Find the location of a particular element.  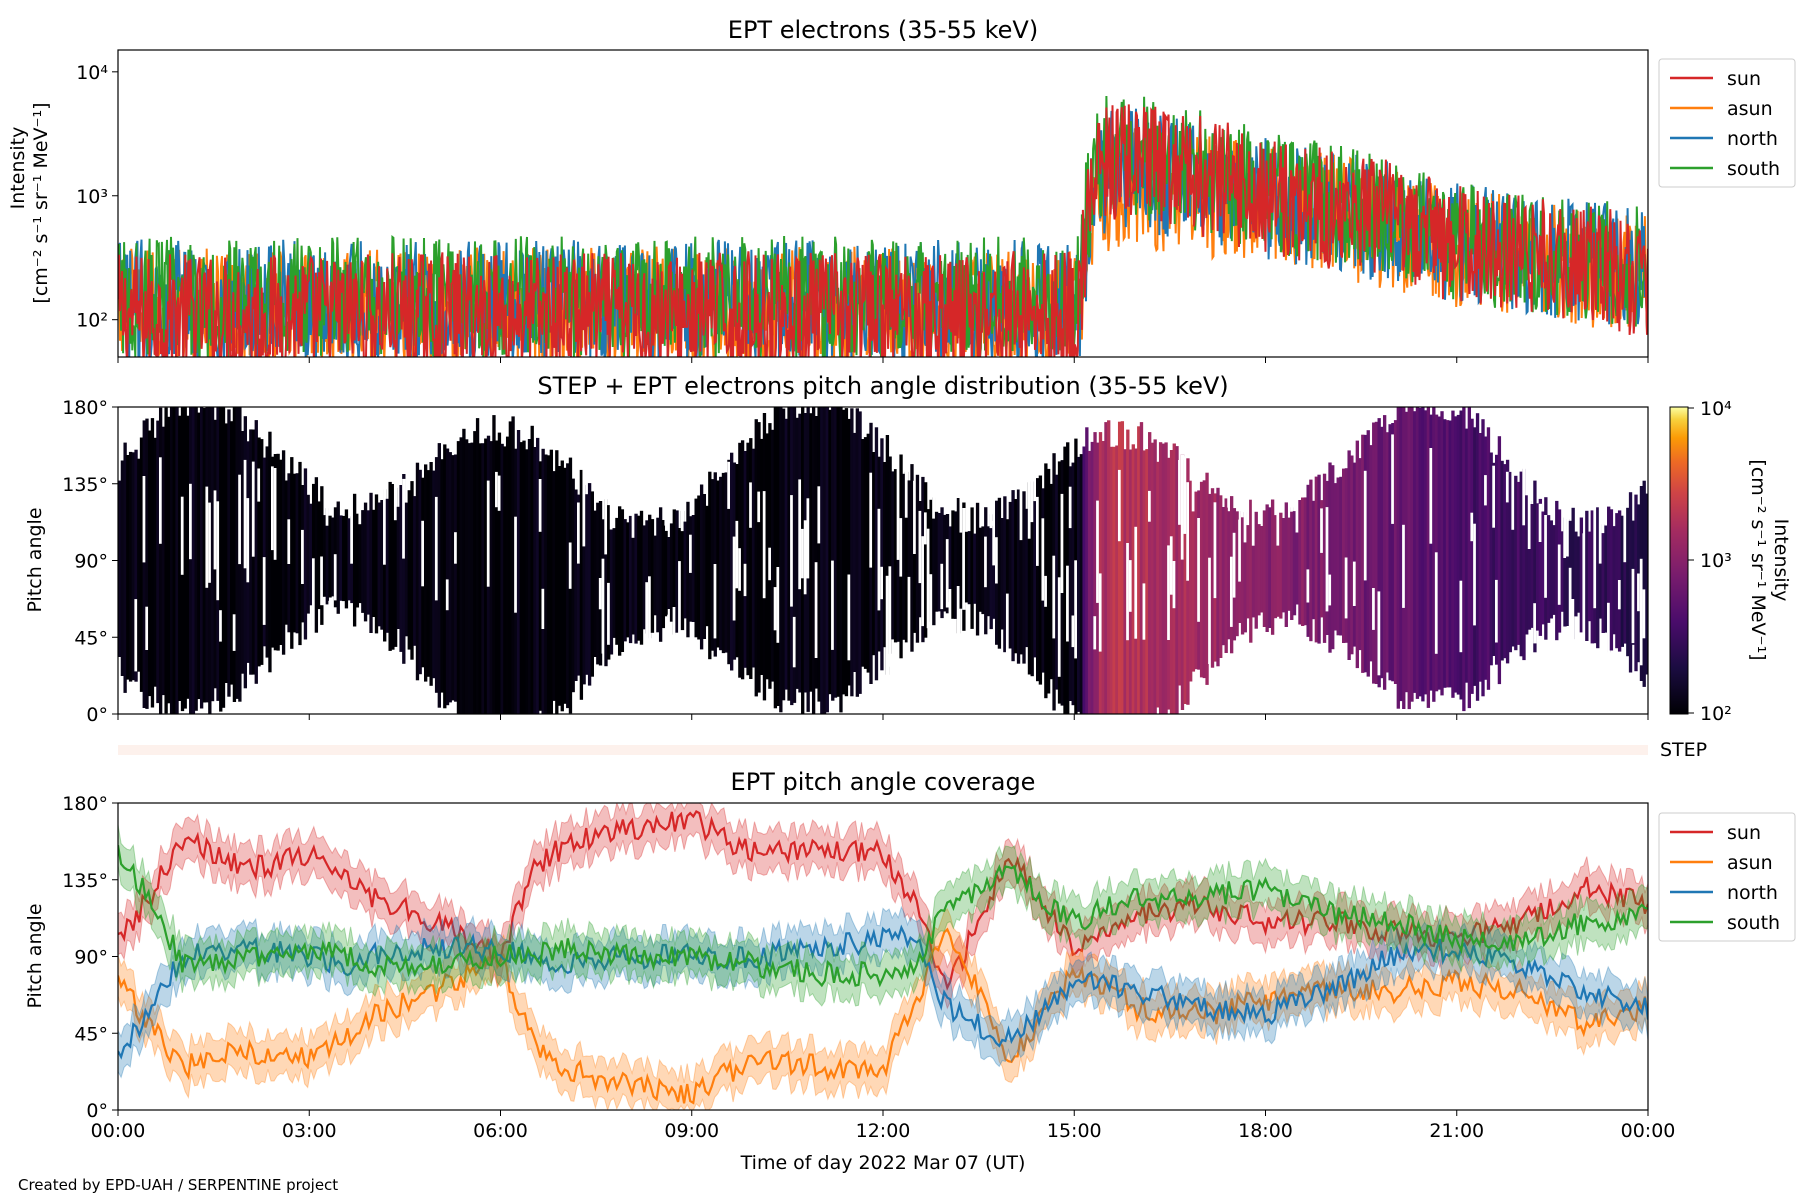

y-tick-label: 10² is located at coordinates (92, 321).